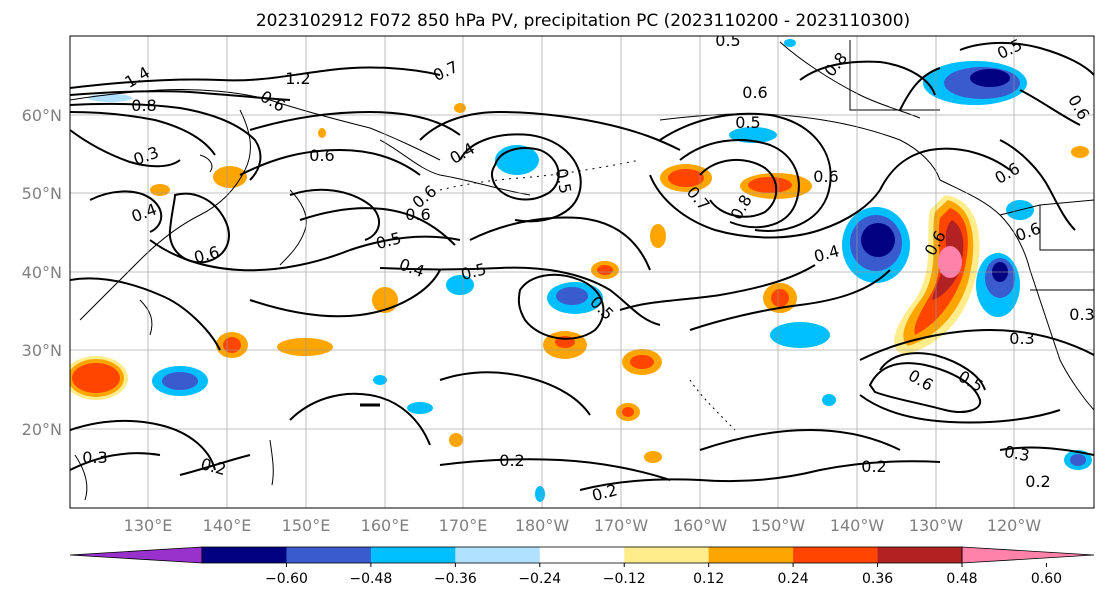 This screenshot has width=1105, height=601. I want to click on colorbar-tick-label: 0.48, so click(961, 579).